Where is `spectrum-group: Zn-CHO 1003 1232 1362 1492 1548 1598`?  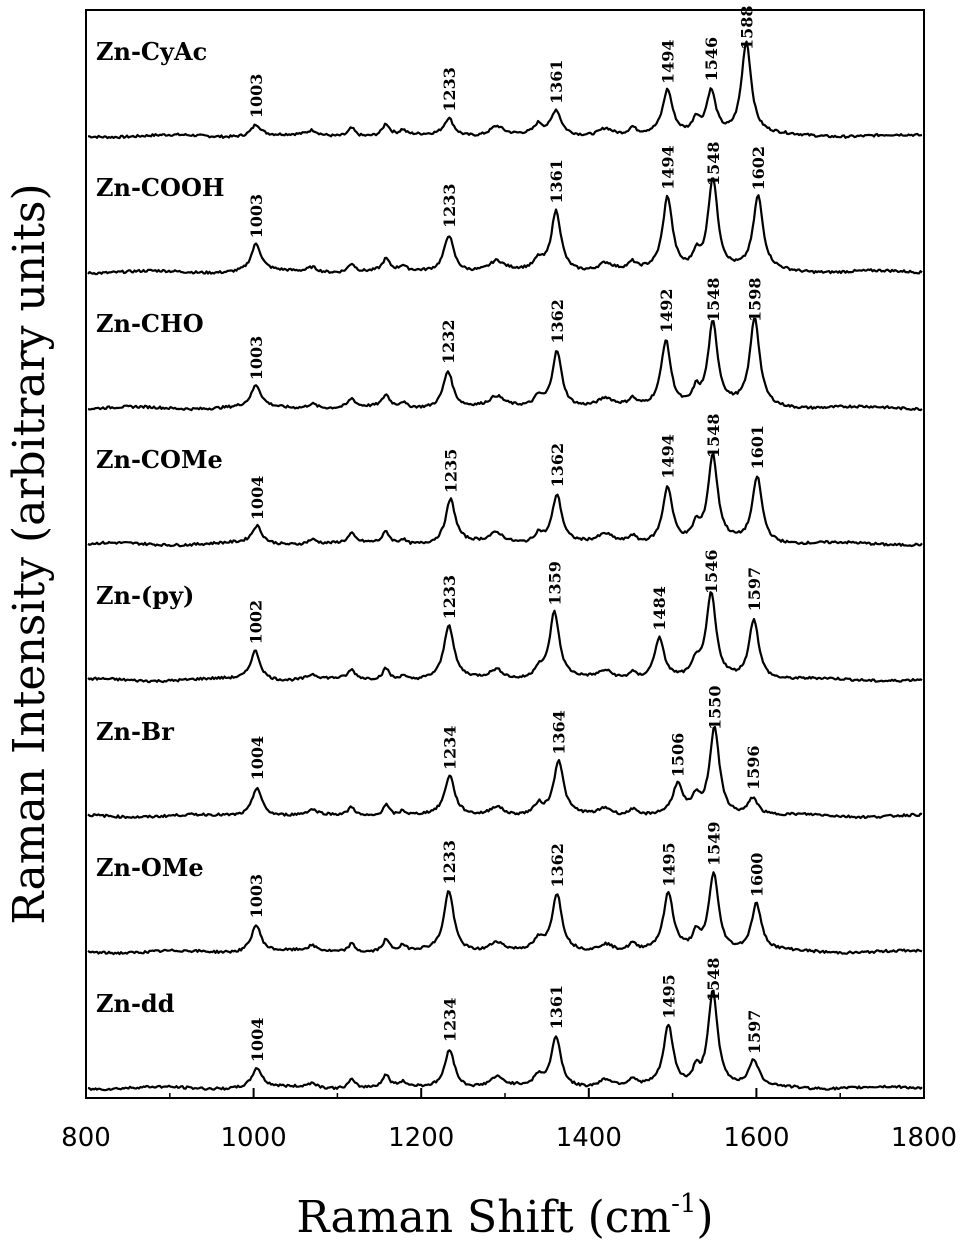 spectrum-group: Zn-CHO 1003 1232 1362 1492 1548 1598 is located at coordinates (505, 344).